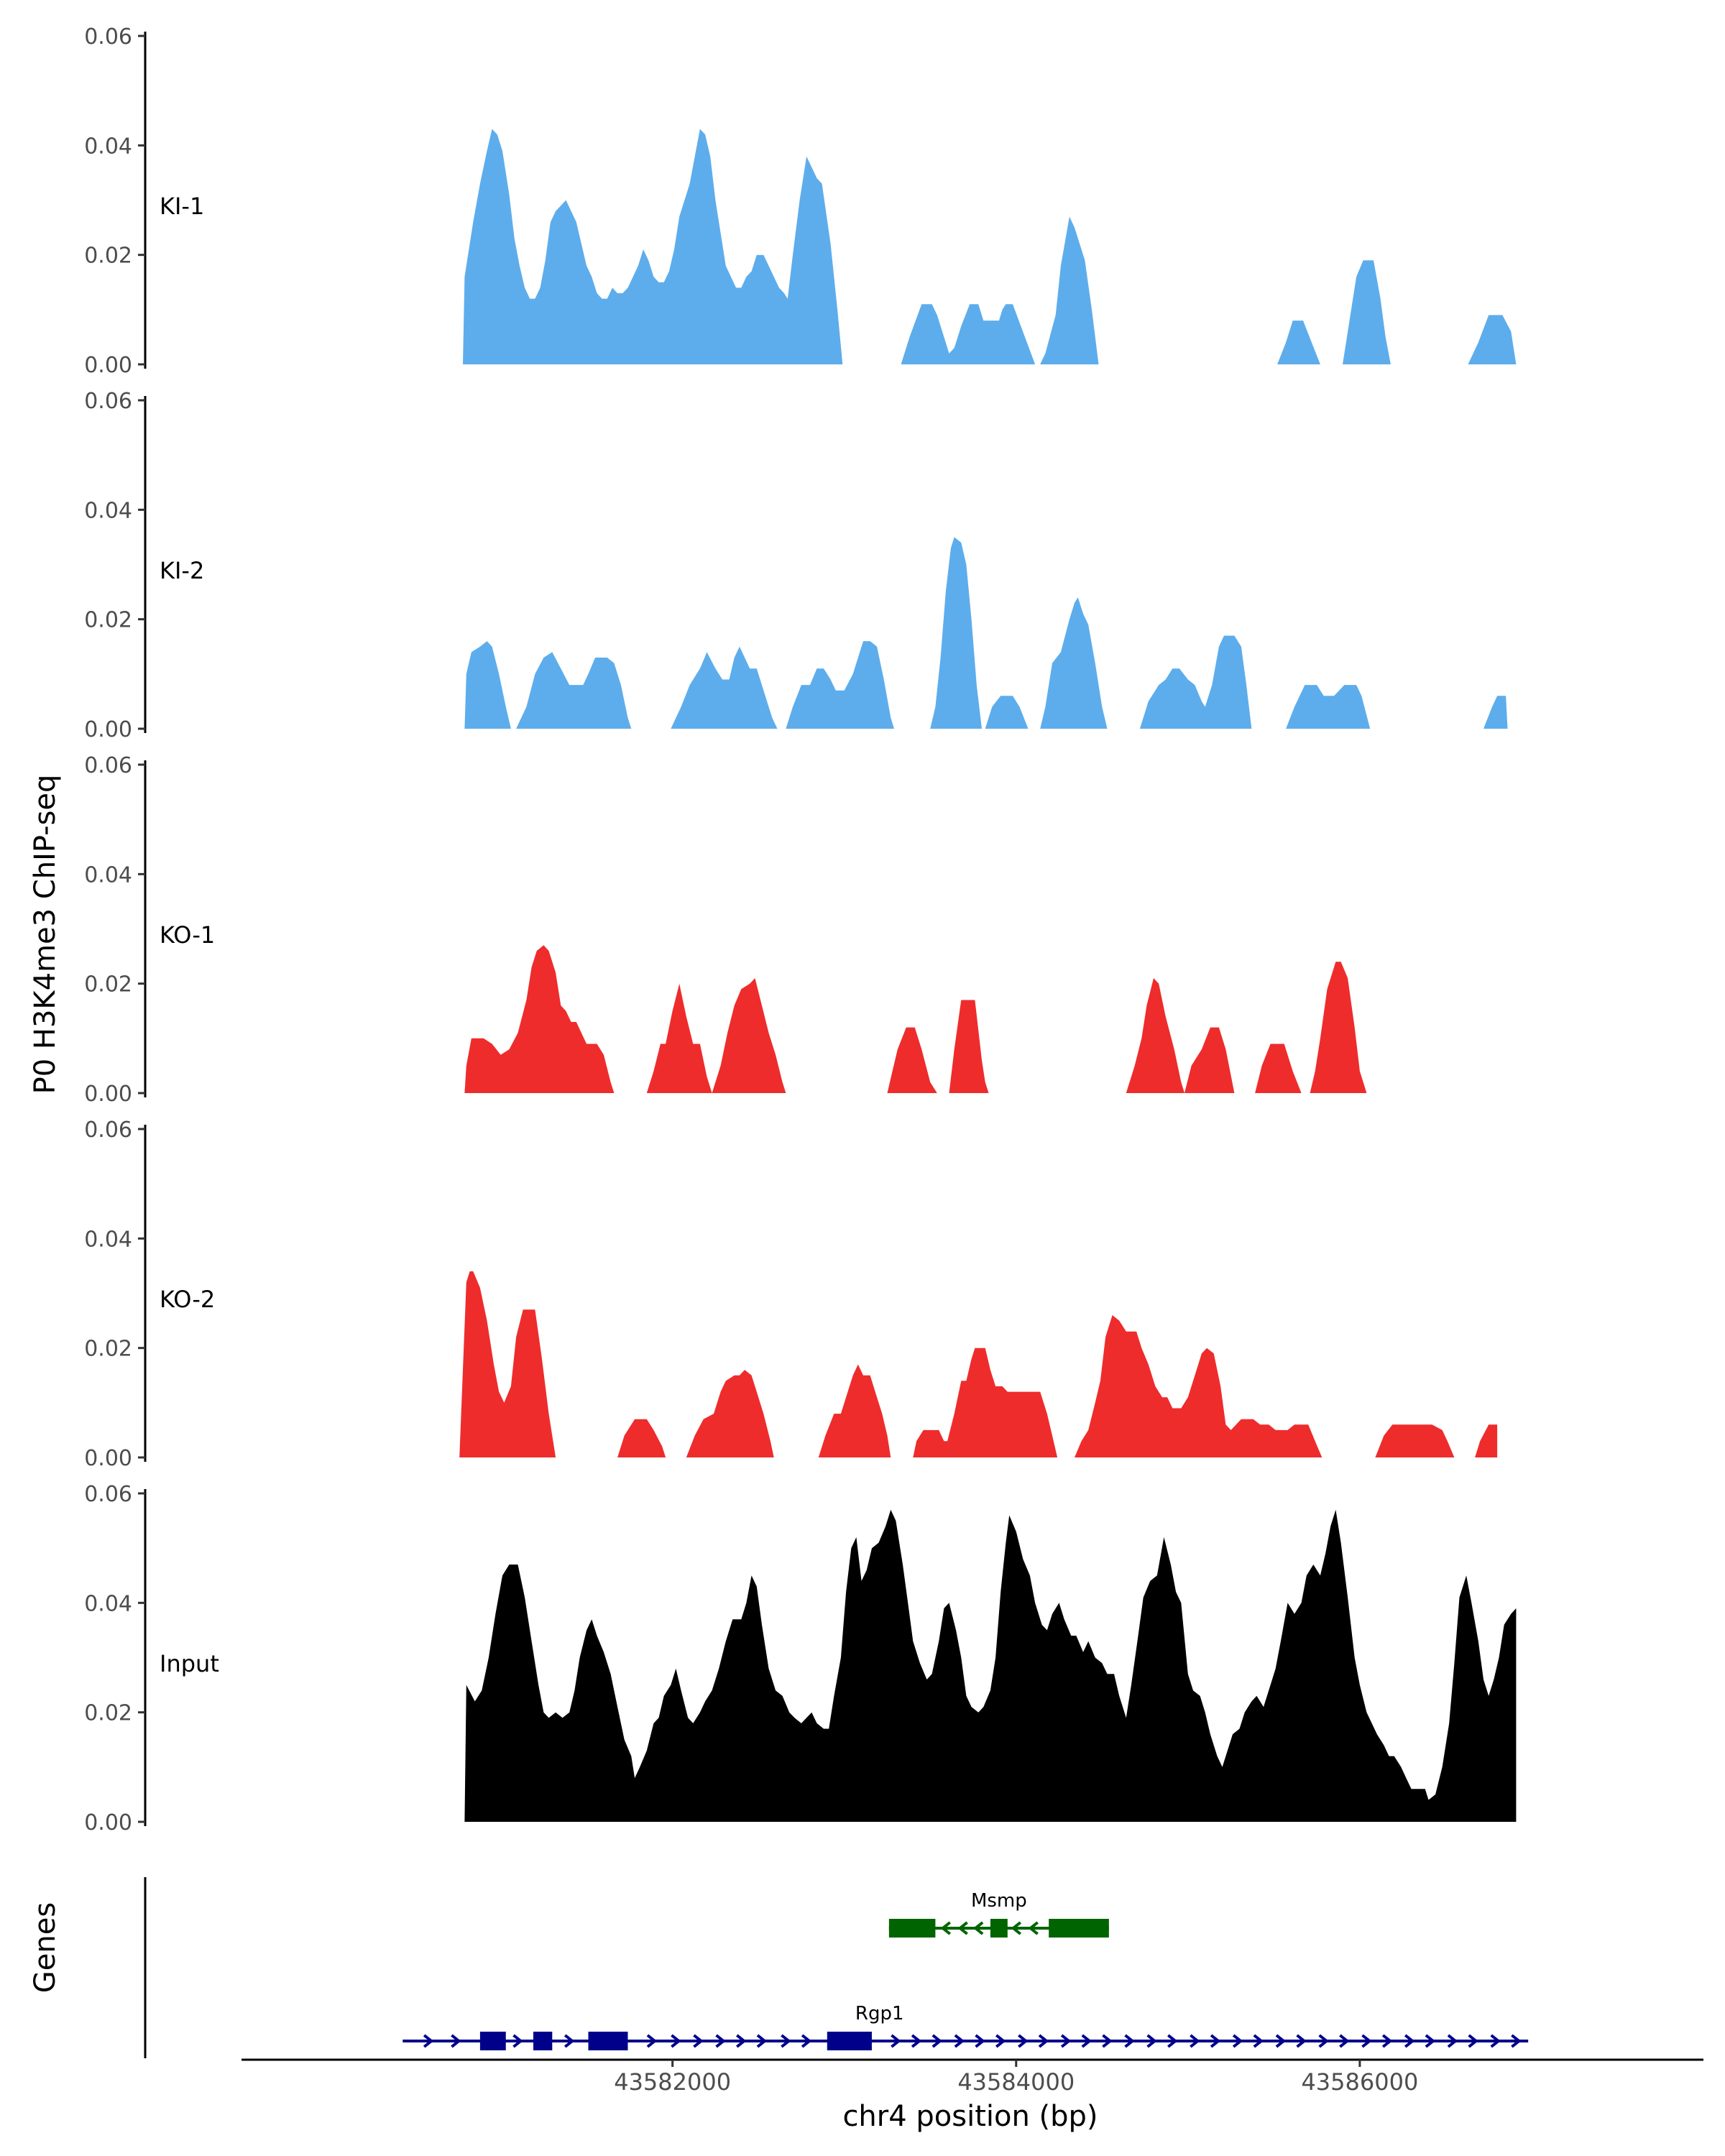 The width and height of the screenshot is (1725, 2156). Describe the element at coordinates (1016, 2082) in the screenshot. I see `x-tick-label: 43584000` at that location.